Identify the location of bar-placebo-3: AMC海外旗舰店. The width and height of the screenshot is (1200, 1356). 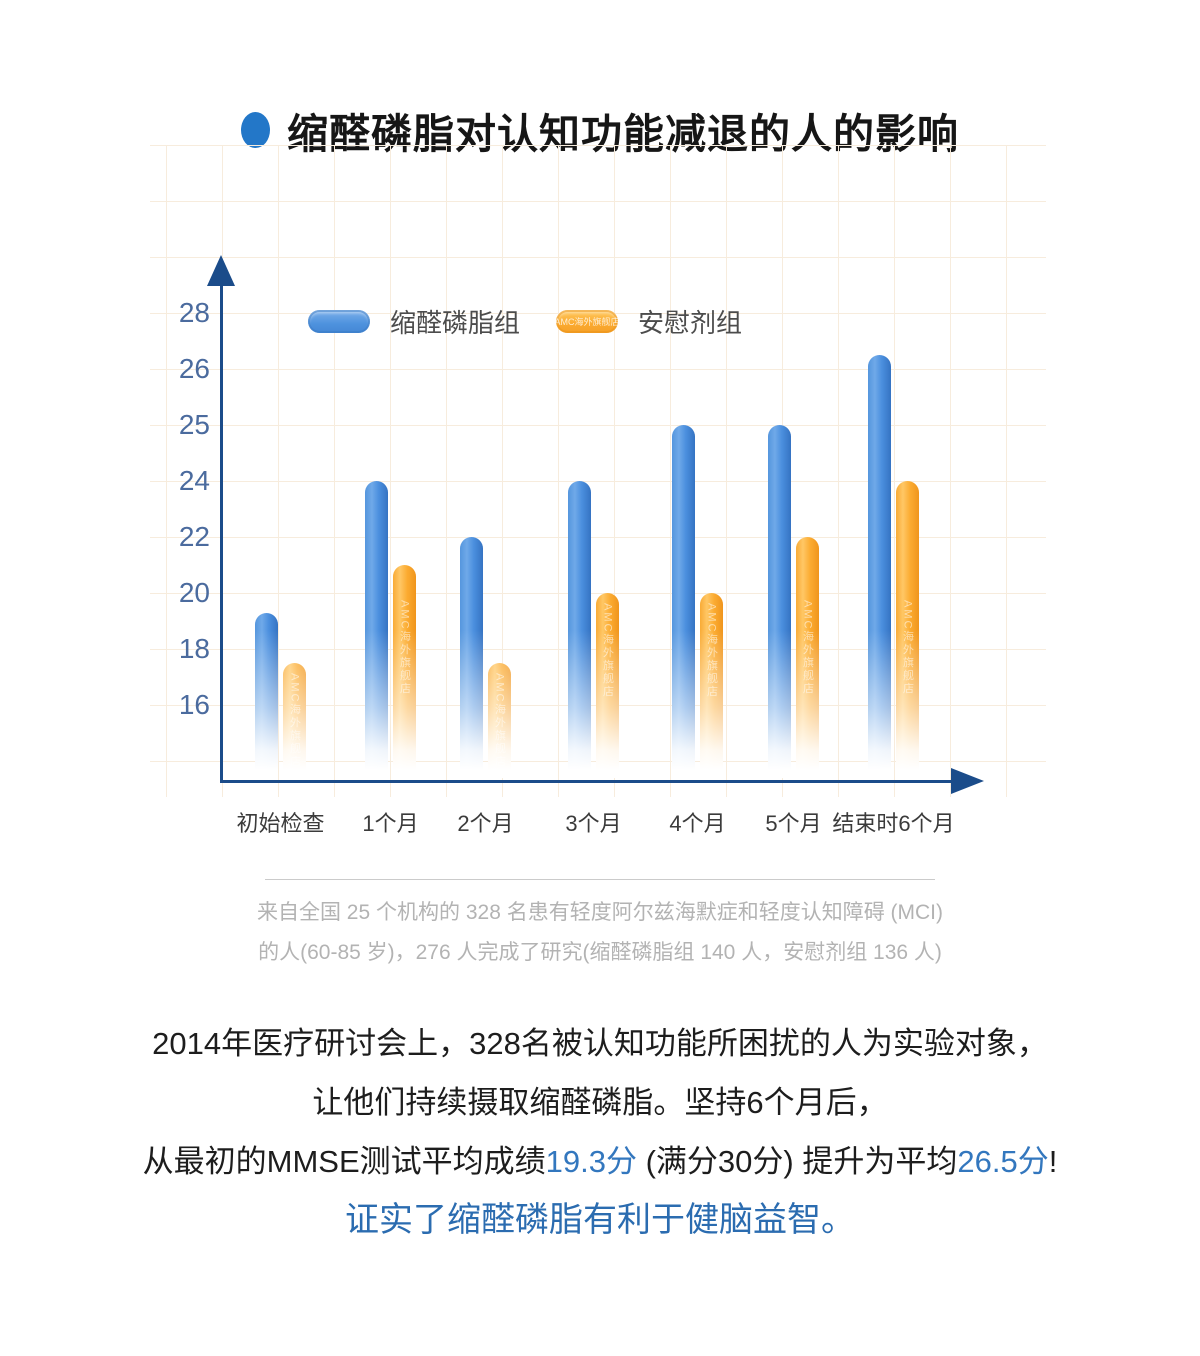
(499, 720).